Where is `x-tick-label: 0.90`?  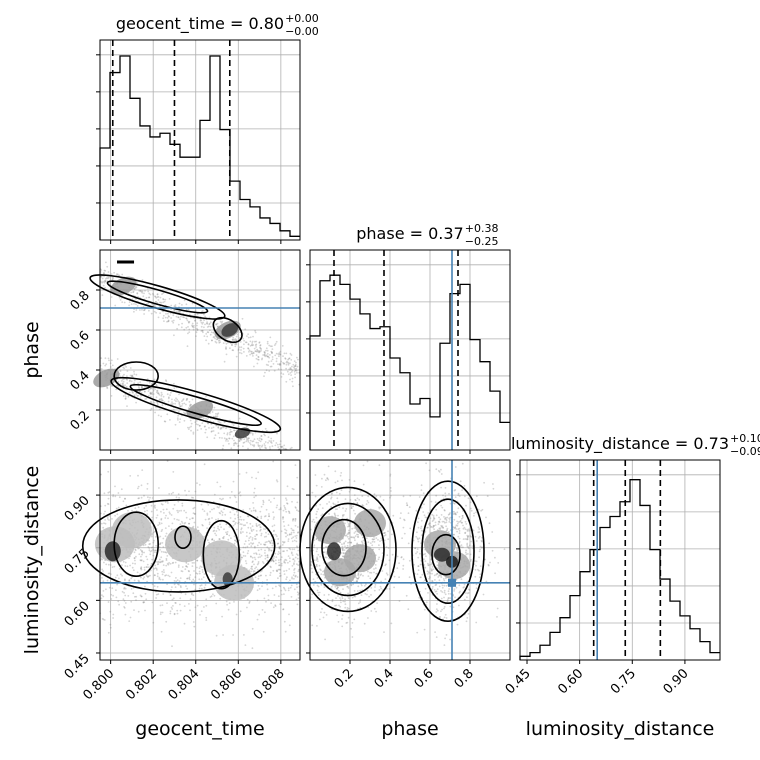
x-tick-label: 0.90 is located at coordinates (676, 681).